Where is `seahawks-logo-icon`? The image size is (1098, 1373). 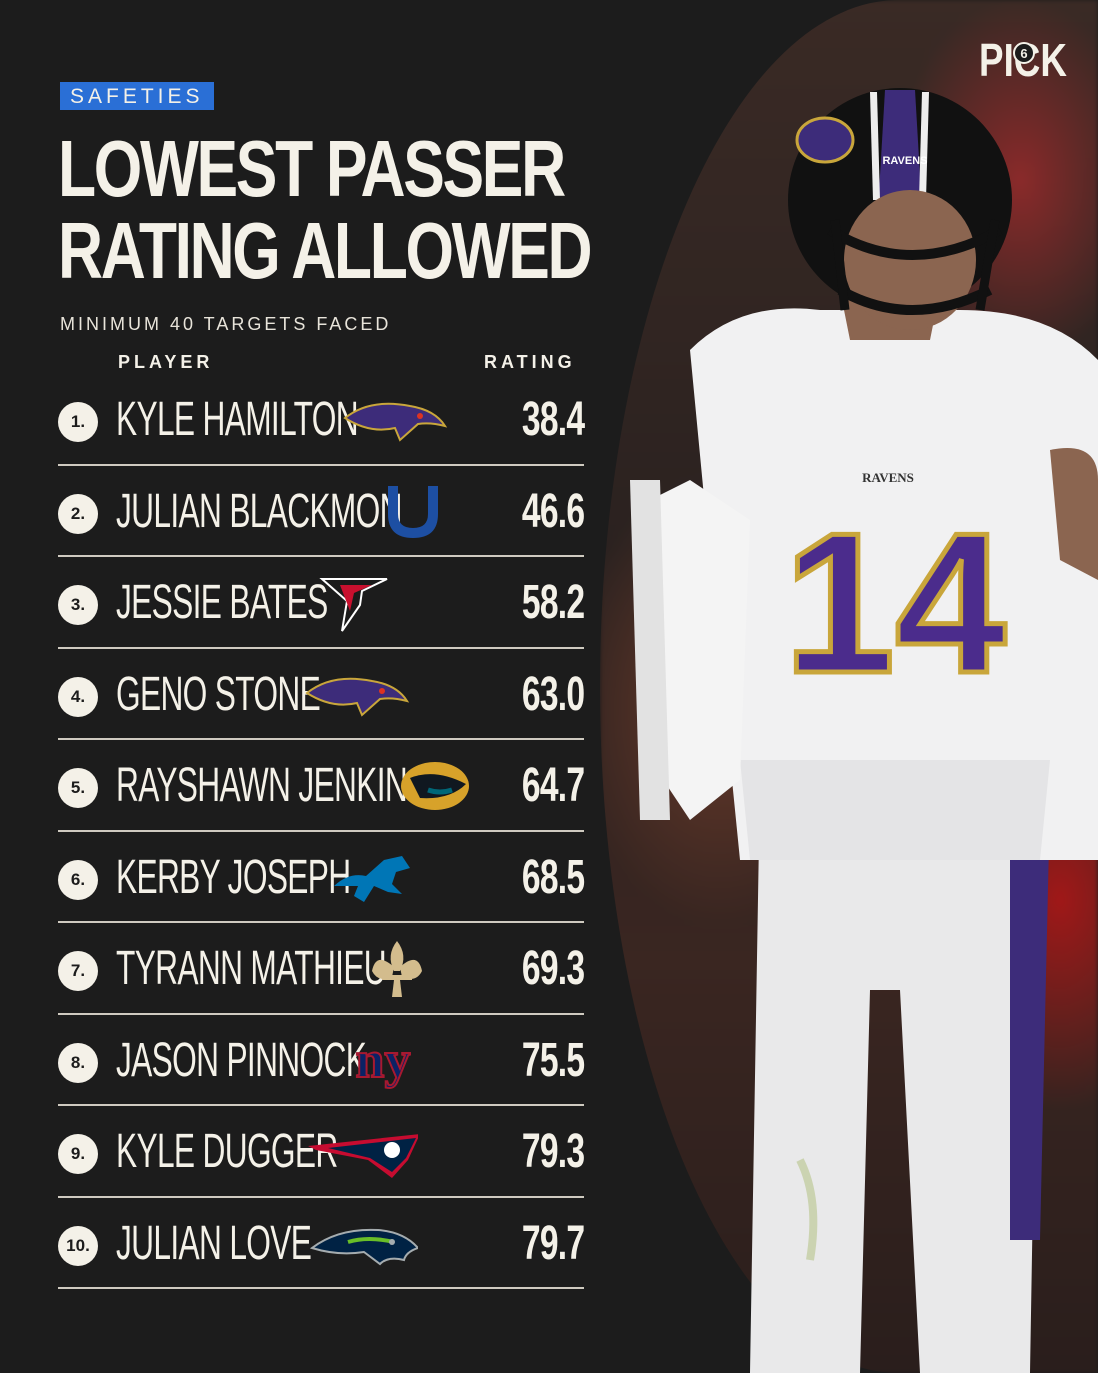 seahawks-logo-icon is located at coordinates (363, 1246).